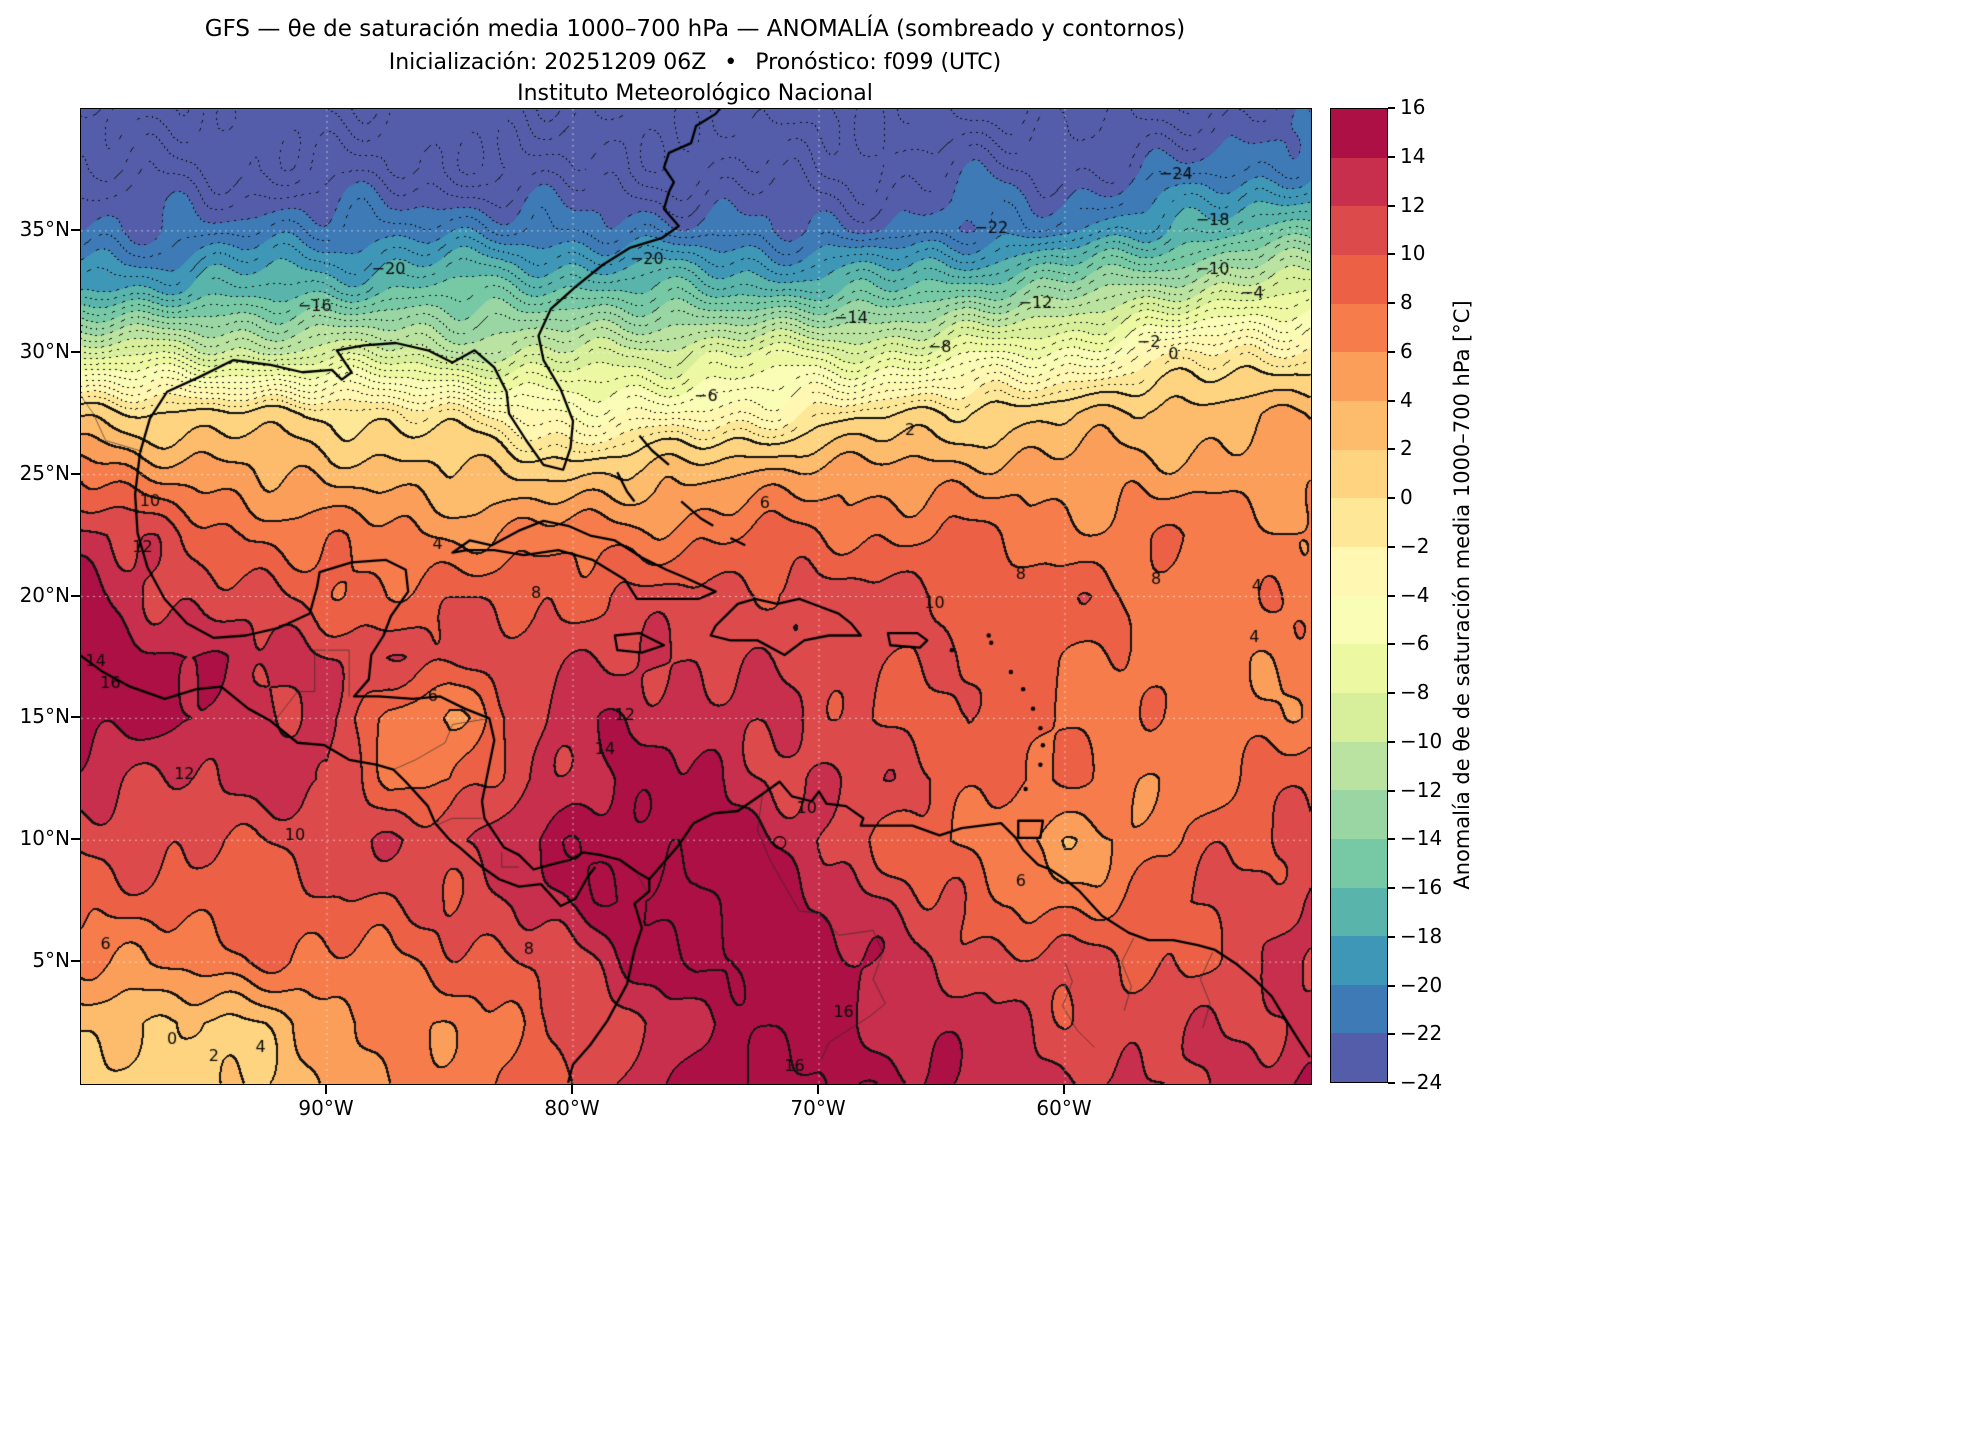 The width and height of the screenshot is (1980, 1440). Describe the element at coordinates (1064, 1108) in the screenshot. I see `x-tick-label: 60°W` at that location.